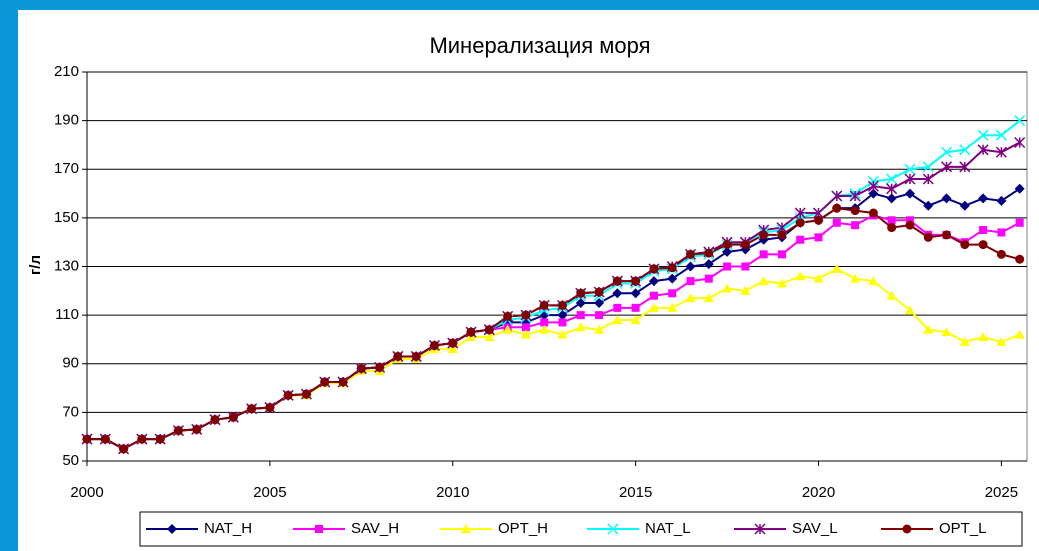  What do you see at coordinates (668, 528) in the screenshot?
I see `legend-label: NAT_L` at bounding box center [668, 528].